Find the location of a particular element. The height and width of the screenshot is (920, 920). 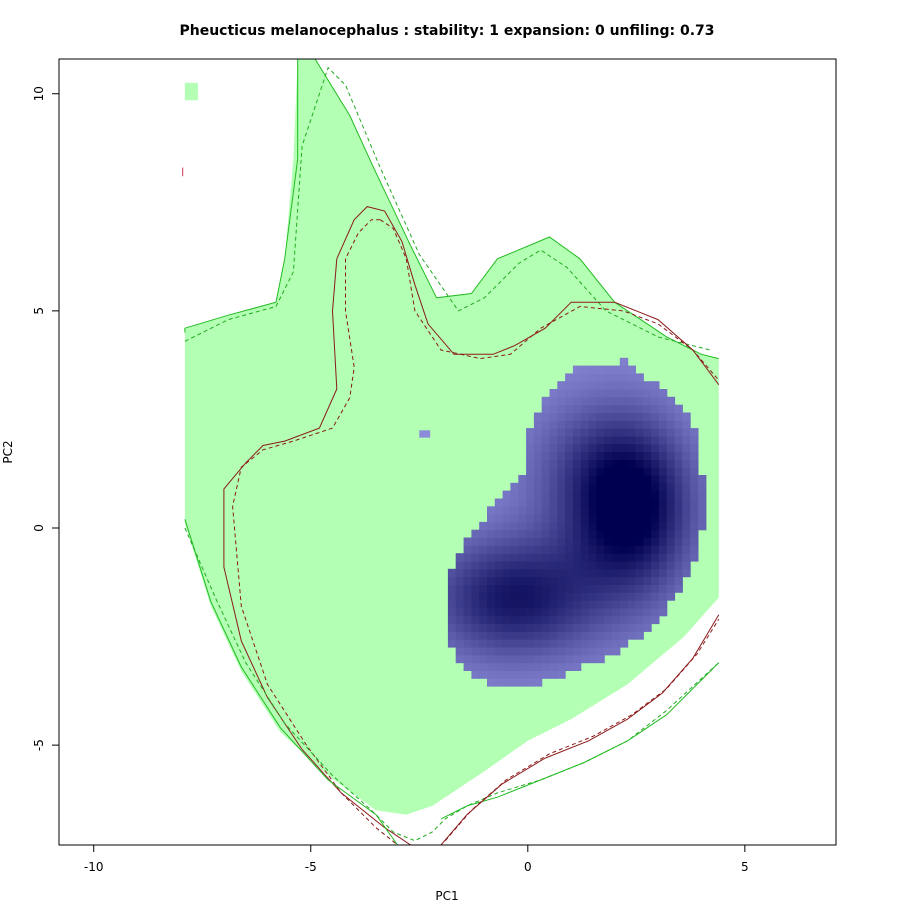

y-tick-label: 5 is located at coordinates (39, 311).